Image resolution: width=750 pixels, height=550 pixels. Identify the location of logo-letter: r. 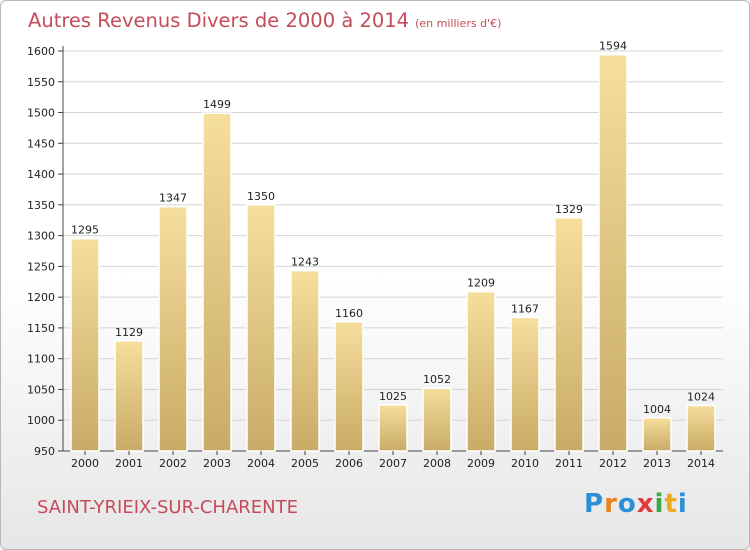
(611, 504).